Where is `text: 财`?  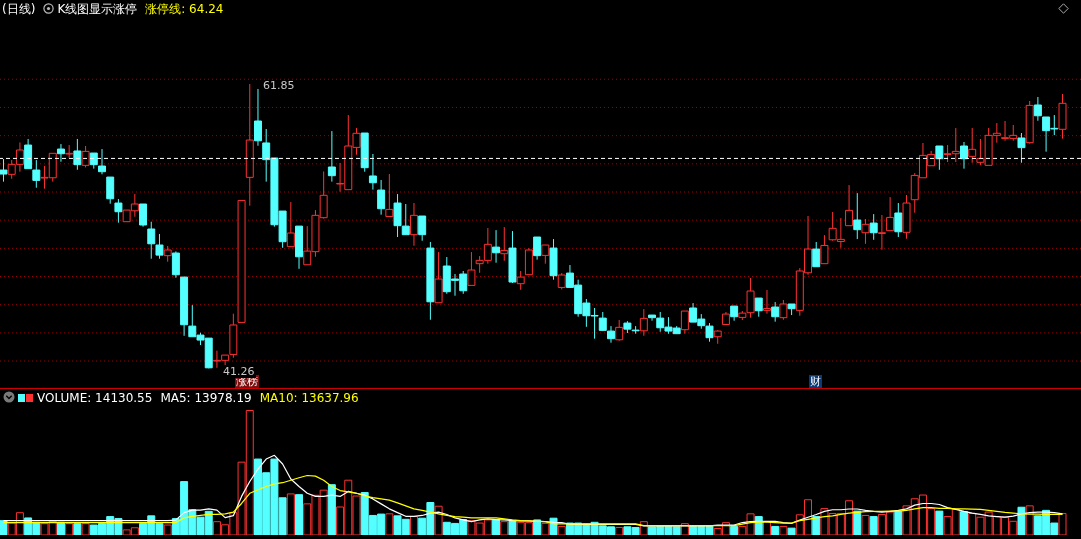
text: 财 is located at coordinates (815, 381).